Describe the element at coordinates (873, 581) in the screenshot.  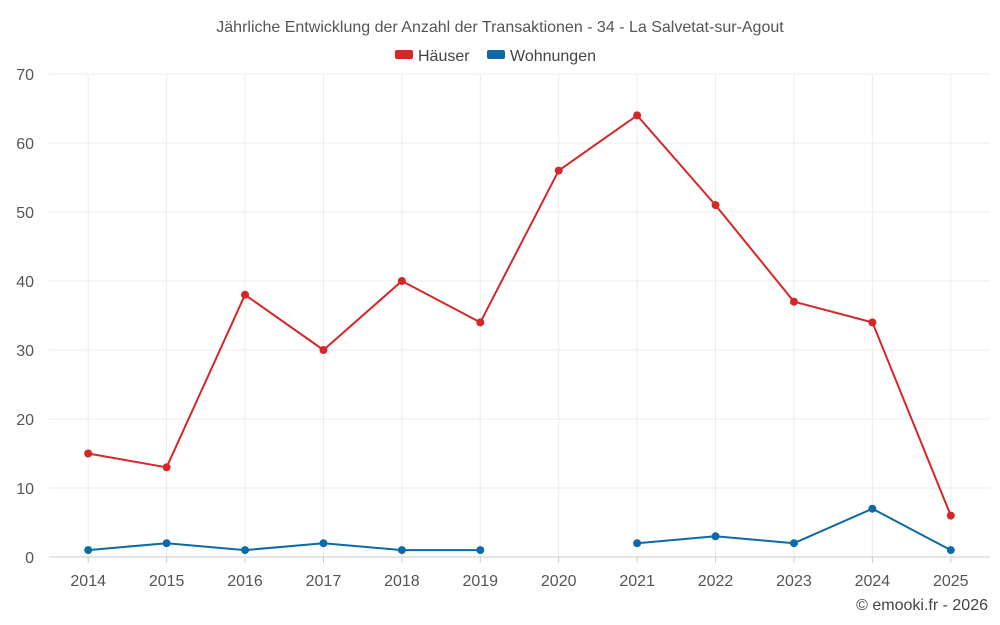
I see `x-tick-label: 2024` at that location.